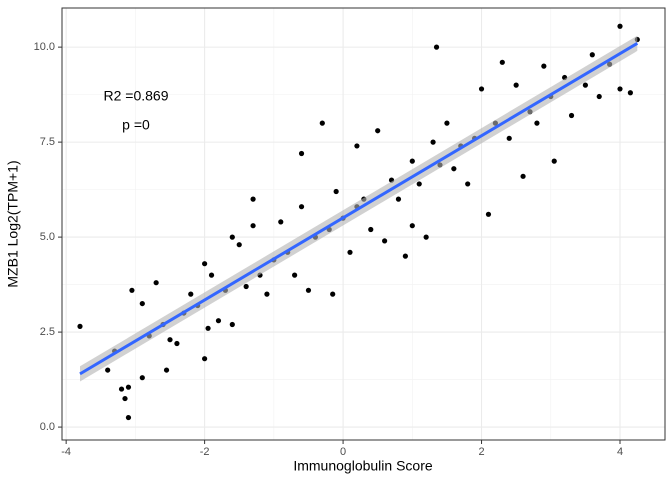  What do you see at coordinates (343, 452) in the screenshot?
I see `x-tick-label: 0` at bounding box center [343, 452].